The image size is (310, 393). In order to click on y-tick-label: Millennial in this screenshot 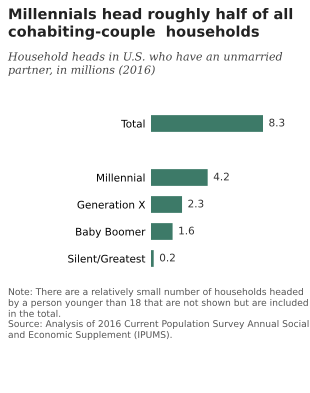, I will do `click(120, 178)`.